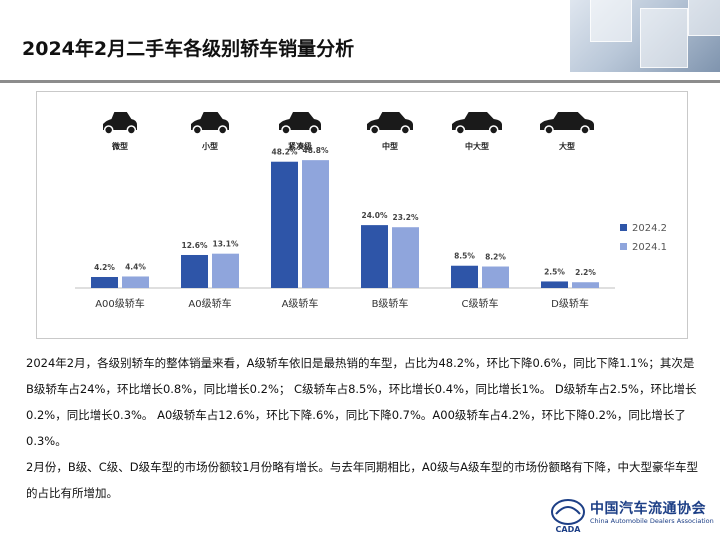 This screenshot has width=720, height=540. I want to click on logo-mark-text: CADA, so click(569, 529).